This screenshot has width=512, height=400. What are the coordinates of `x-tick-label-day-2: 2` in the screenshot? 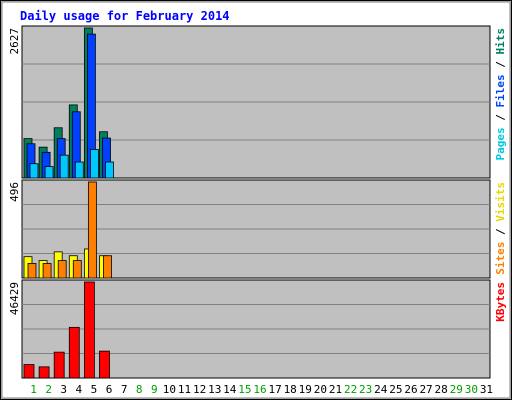 It's located at (48, 389).